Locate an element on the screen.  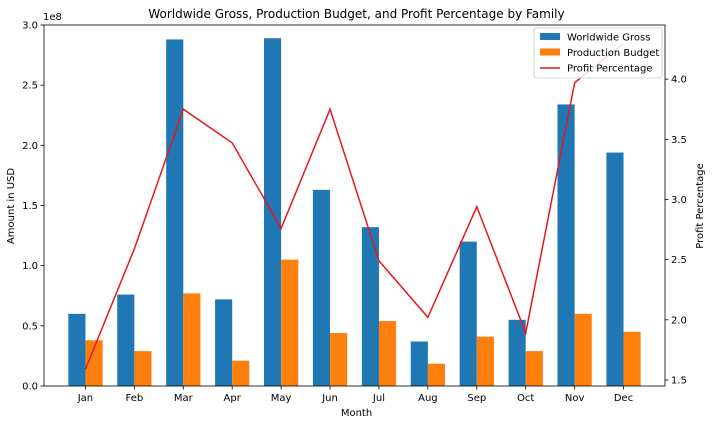
x-tick-label-aug: Aug is located at coordinates (428, 398).